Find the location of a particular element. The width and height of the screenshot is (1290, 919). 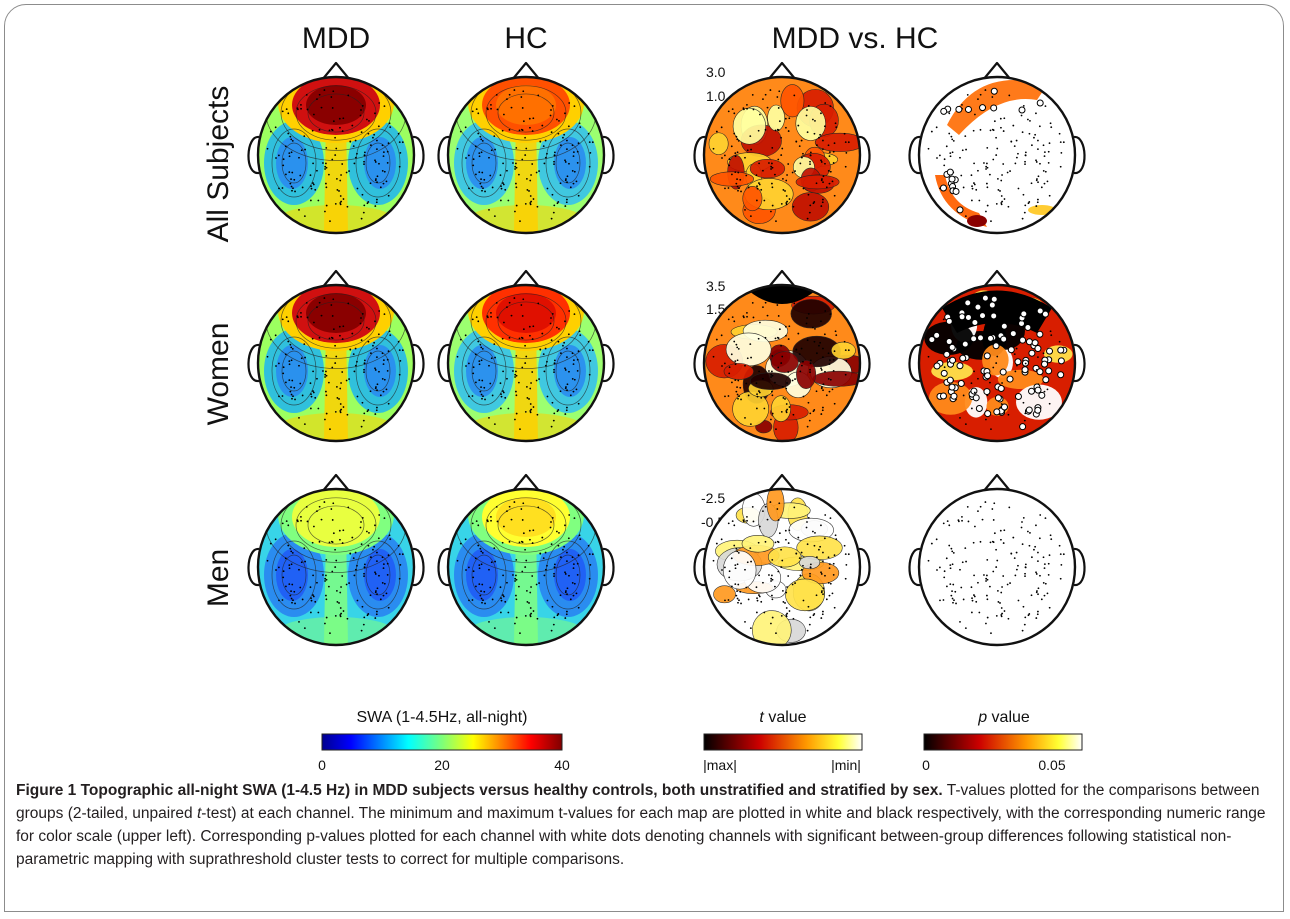

t-range-max-men: -2.5 is located at coordinates (713, 498).